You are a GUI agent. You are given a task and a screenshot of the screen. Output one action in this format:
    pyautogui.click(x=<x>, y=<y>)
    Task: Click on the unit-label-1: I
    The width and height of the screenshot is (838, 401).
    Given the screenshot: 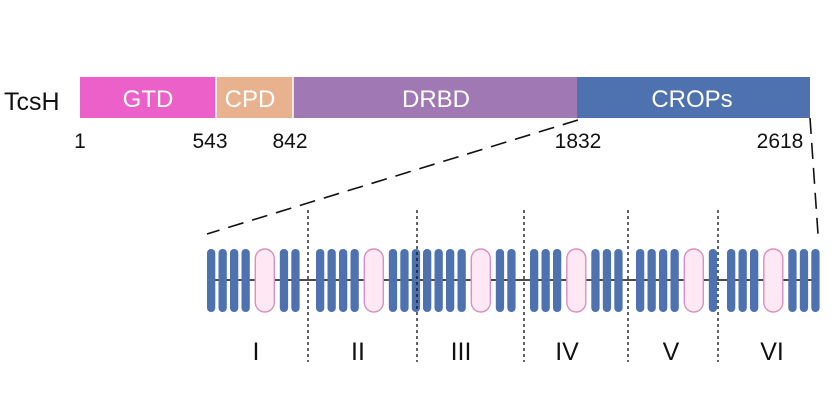 What is the action you would take?
    pyautogui.click(x=256, y=352)
    